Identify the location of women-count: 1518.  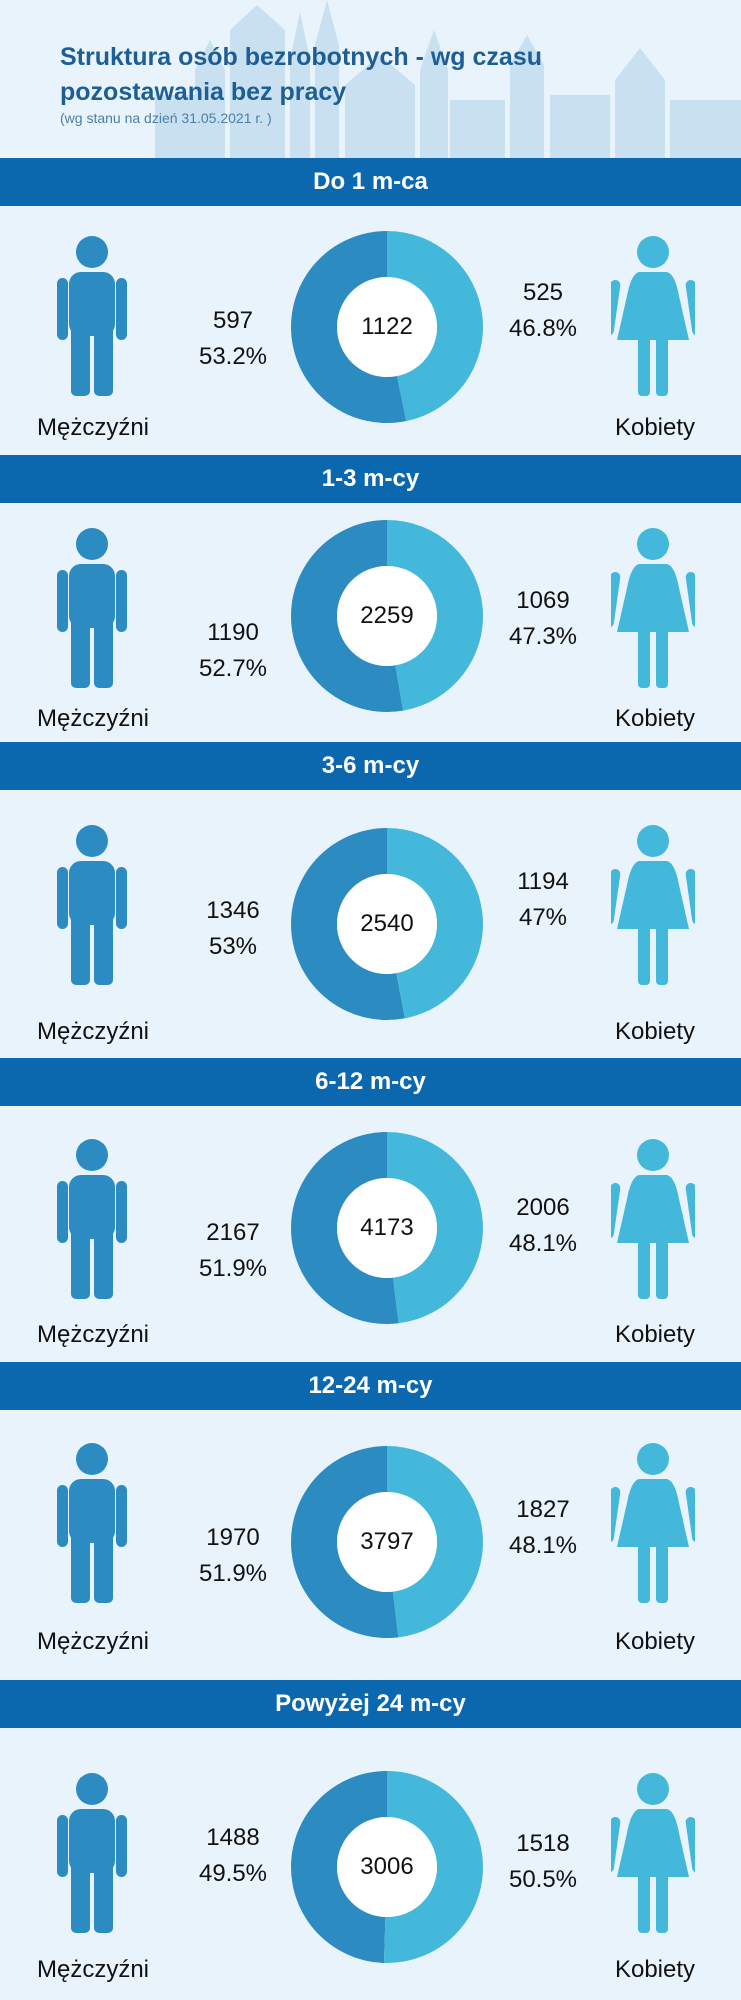
(543, 1843).